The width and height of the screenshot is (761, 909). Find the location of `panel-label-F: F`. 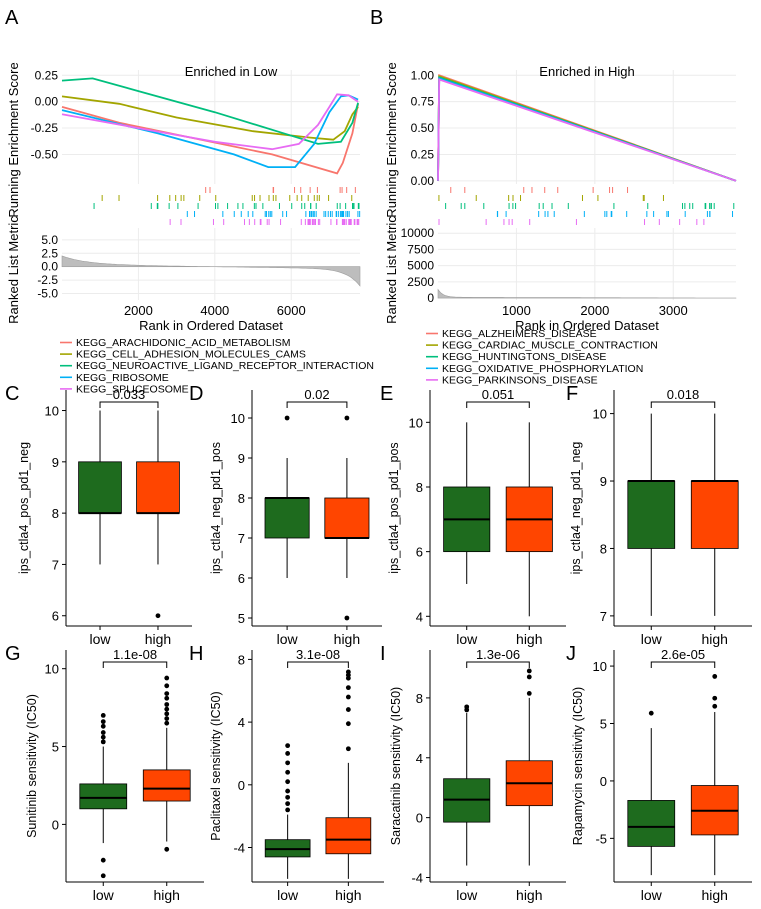

panel-label-F: F is located at coordinates (572, 394).